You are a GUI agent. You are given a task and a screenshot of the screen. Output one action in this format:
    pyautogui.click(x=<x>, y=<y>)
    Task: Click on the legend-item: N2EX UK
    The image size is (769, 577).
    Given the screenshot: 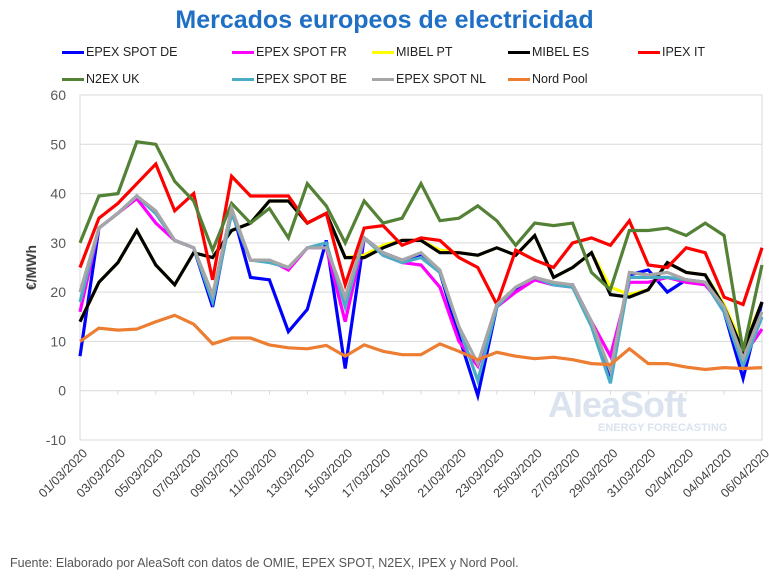 What is the action you would take?
    pyautogui.click(x=101, y=79)
    